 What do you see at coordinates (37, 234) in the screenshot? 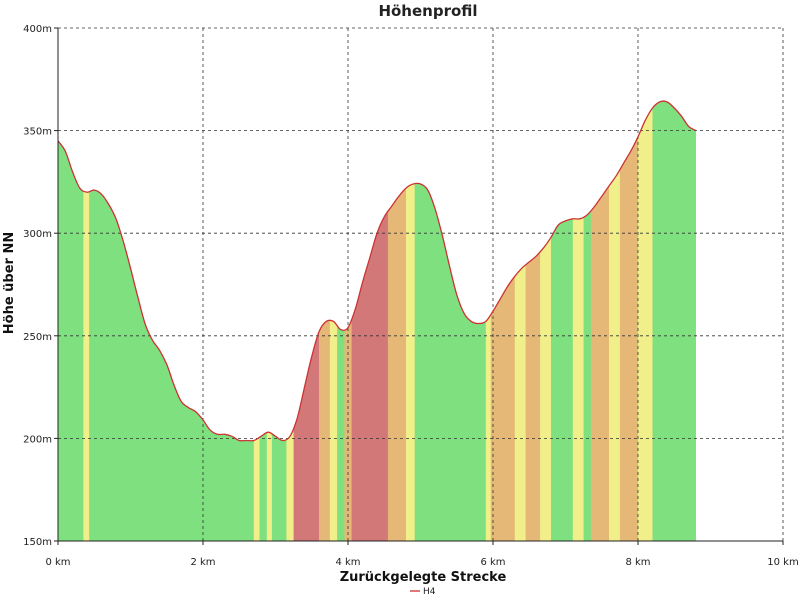
I see `y-tick-label: 300m` at bounding box center [37, 234].